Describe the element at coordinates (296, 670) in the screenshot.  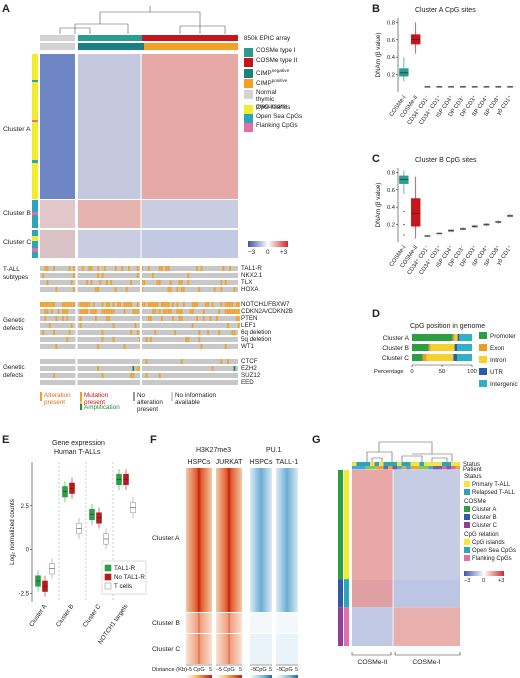
I see `distance-tick: 5` at that location.